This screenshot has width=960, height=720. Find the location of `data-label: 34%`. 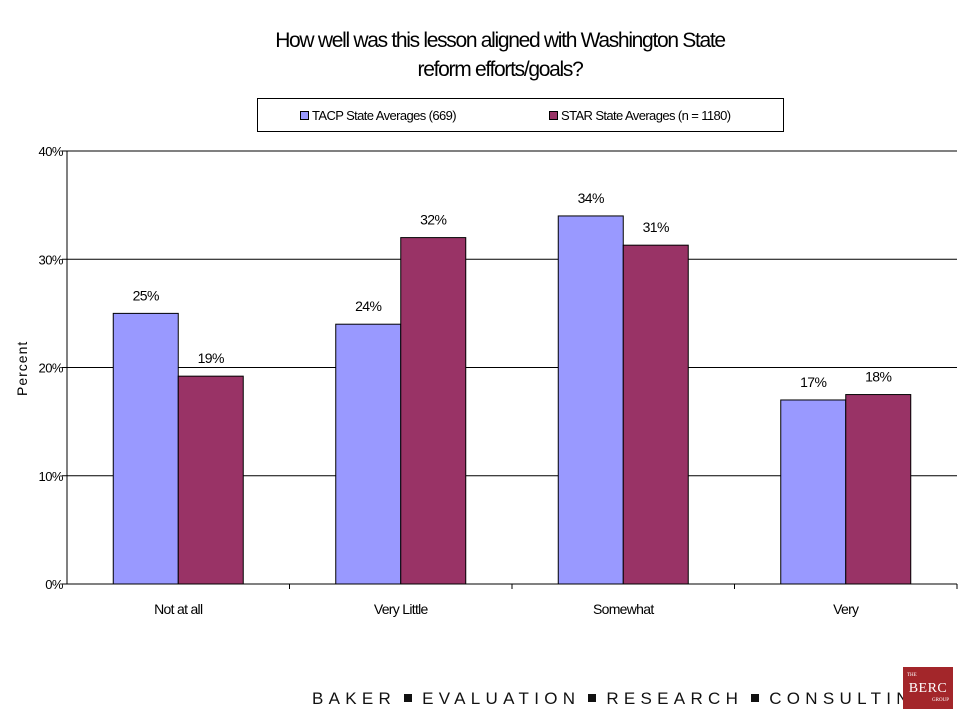

data-label: 34% is located at coordinates (591, 198).